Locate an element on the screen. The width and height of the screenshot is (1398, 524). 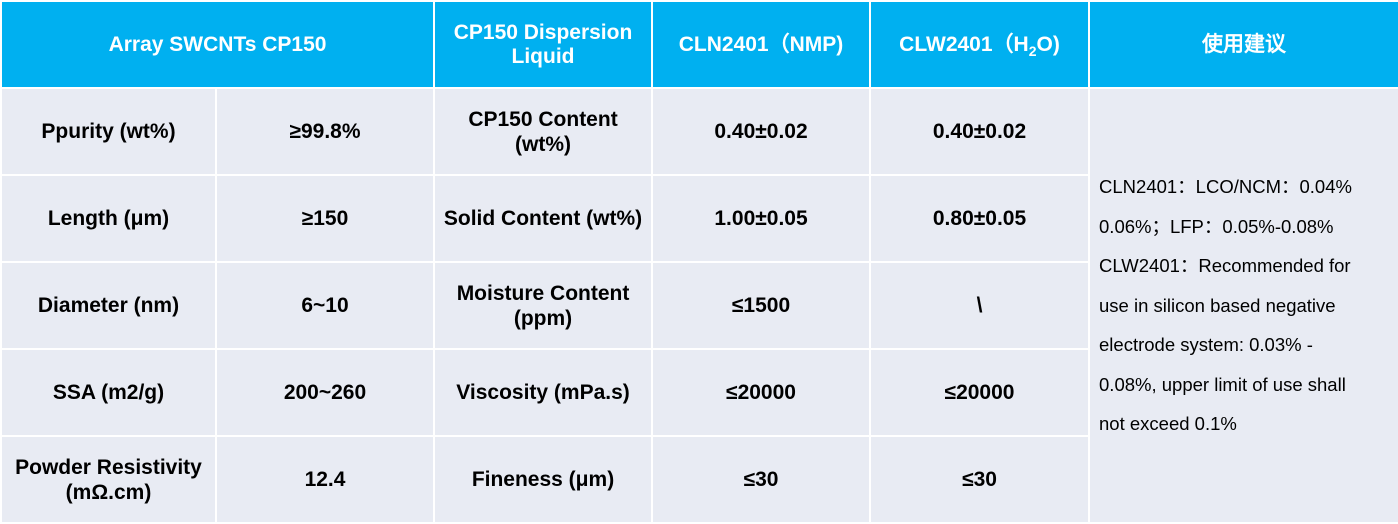
parameter-cell: Solid Content (wt%) is located at coordinates (543, 218).